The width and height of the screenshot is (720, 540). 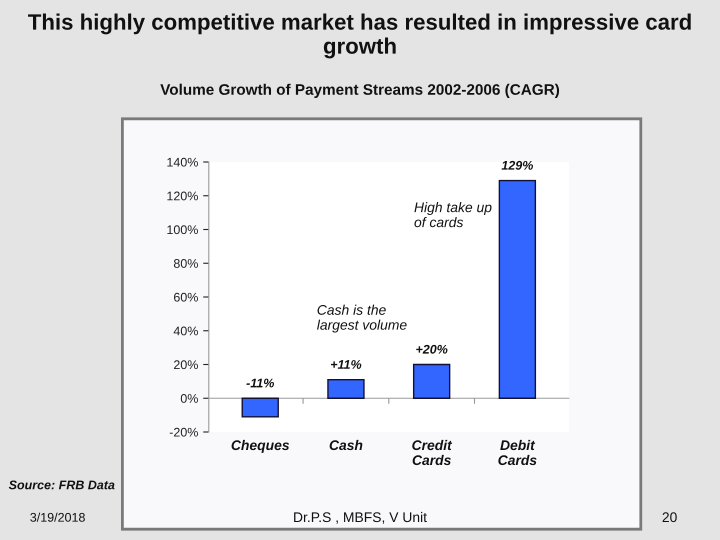 I want to click on x-tick-label: Cash, so click(x=346, y=445).